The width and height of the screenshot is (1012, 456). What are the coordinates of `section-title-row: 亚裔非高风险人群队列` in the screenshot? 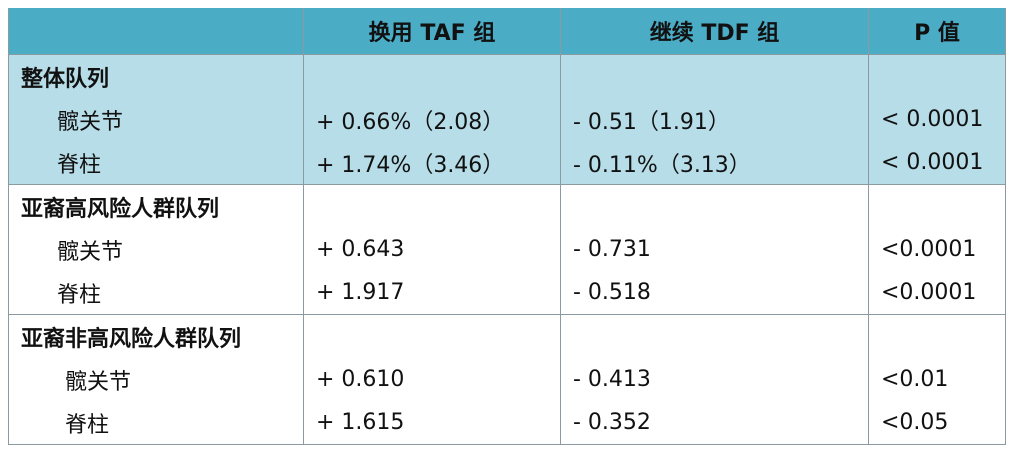 It's located at (507, 336).